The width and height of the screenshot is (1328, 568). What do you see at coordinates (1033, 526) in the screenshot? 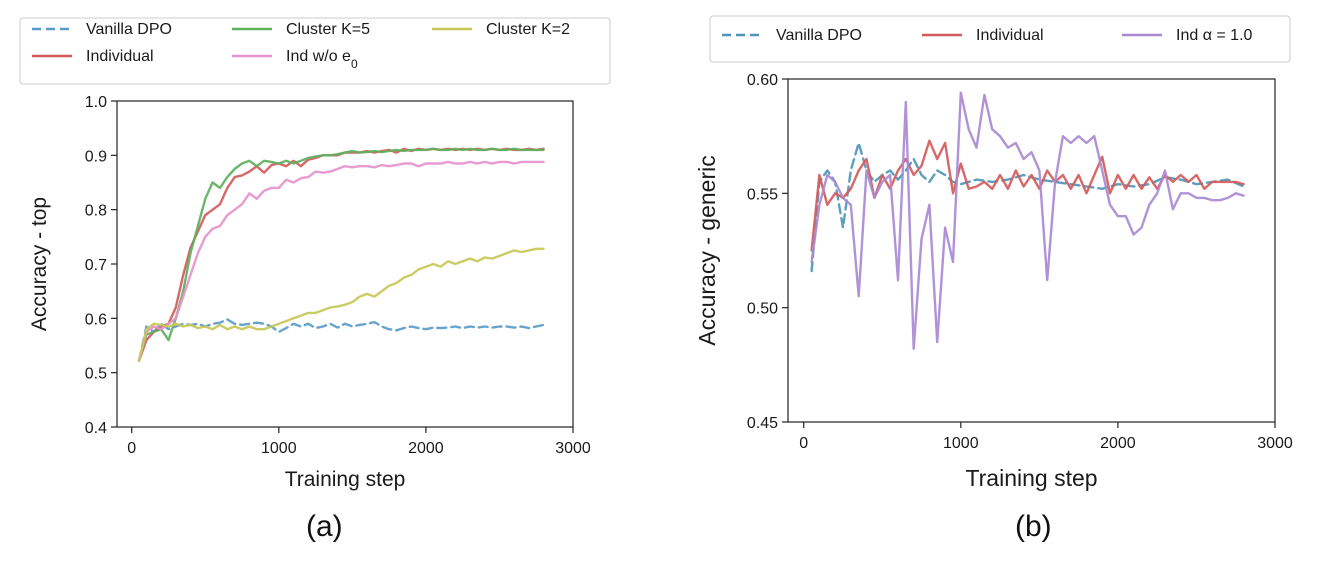
I see `caption-b: (b)` at bounding box center [1033, 526].